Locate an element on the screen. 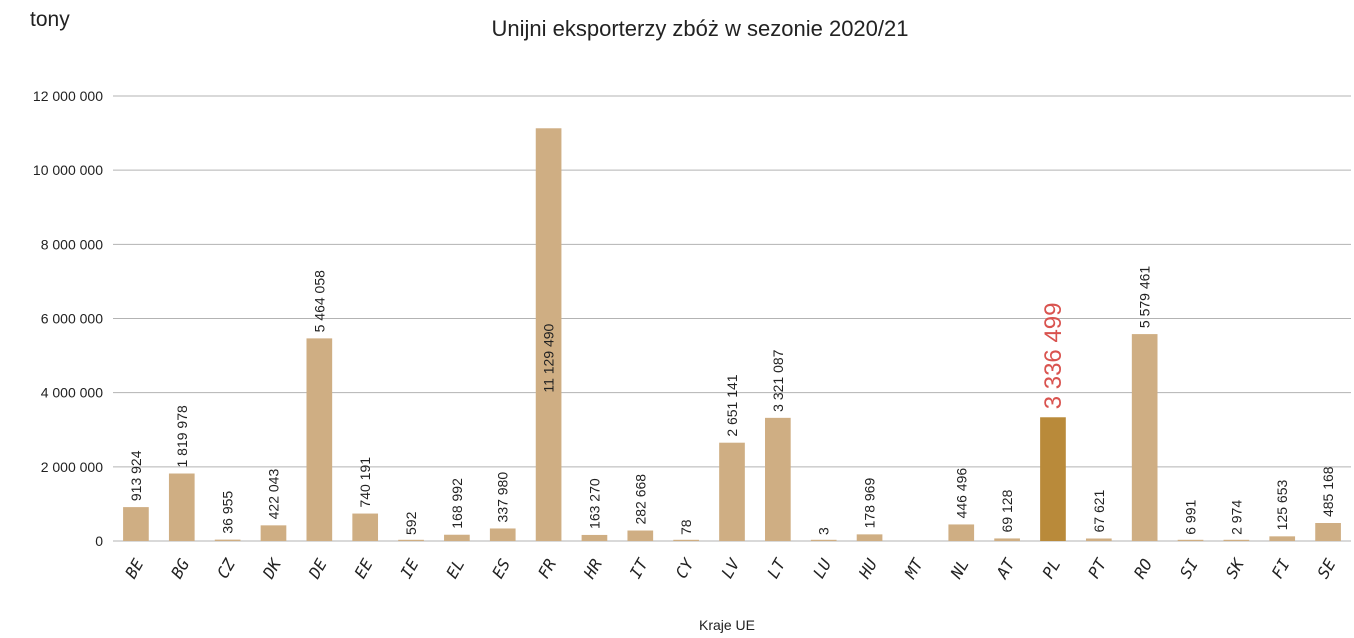  bar-nl is located at coordinates (961, 532).